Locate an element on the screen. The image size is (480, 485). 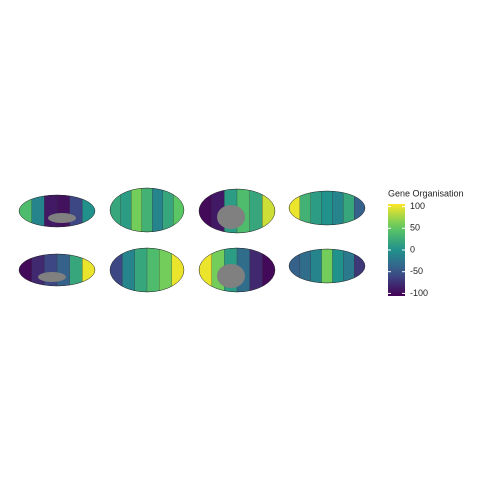
colorbar is located at coordinates (396, 250).